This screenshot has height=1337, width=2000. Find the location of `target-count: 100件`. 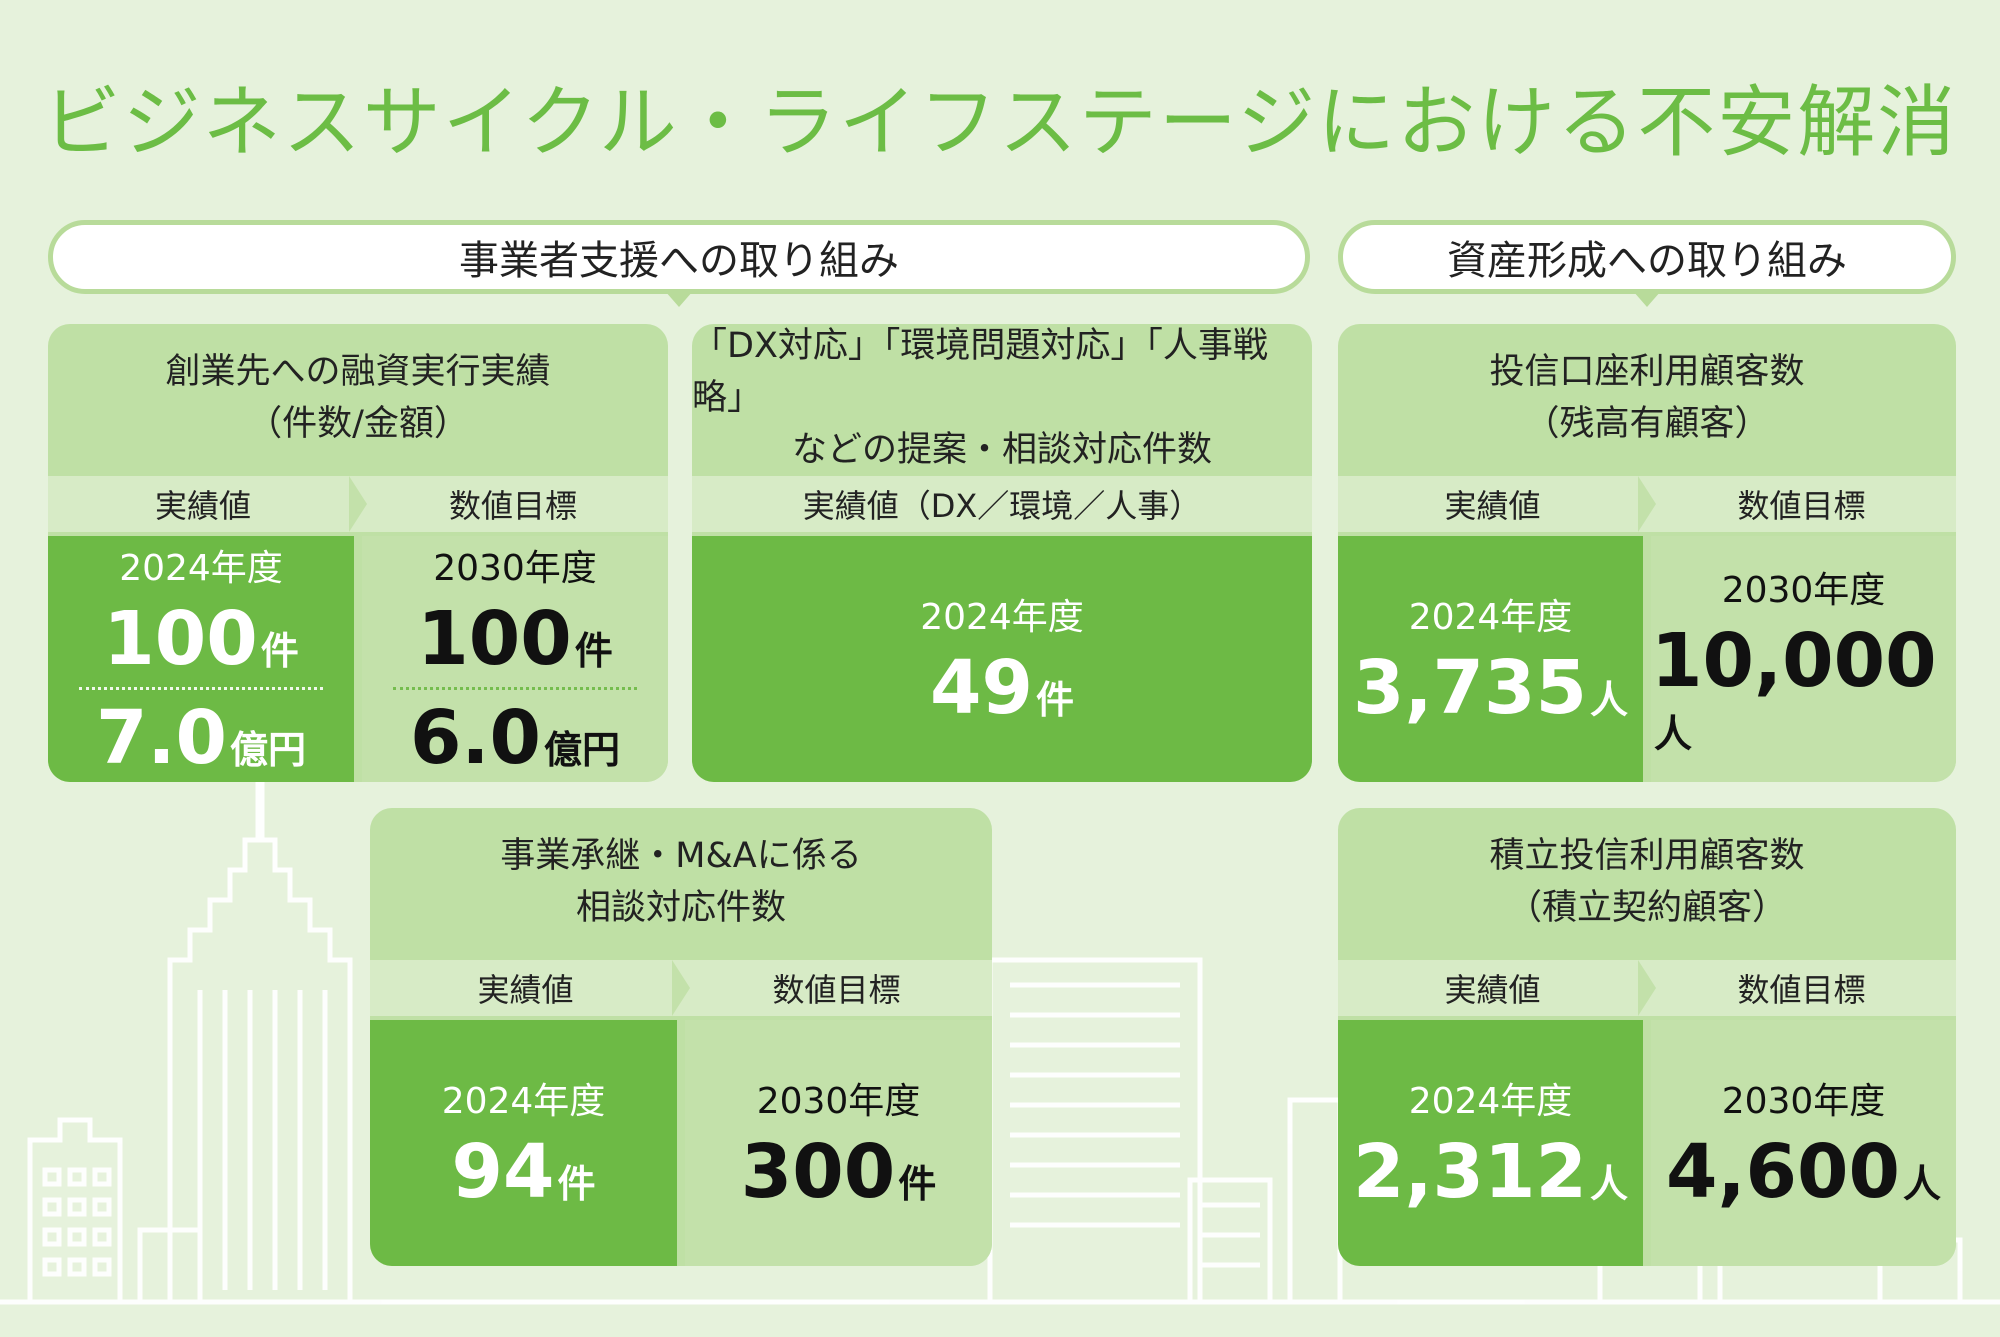

target-count: 100件 is located at coordinates (514, 639).